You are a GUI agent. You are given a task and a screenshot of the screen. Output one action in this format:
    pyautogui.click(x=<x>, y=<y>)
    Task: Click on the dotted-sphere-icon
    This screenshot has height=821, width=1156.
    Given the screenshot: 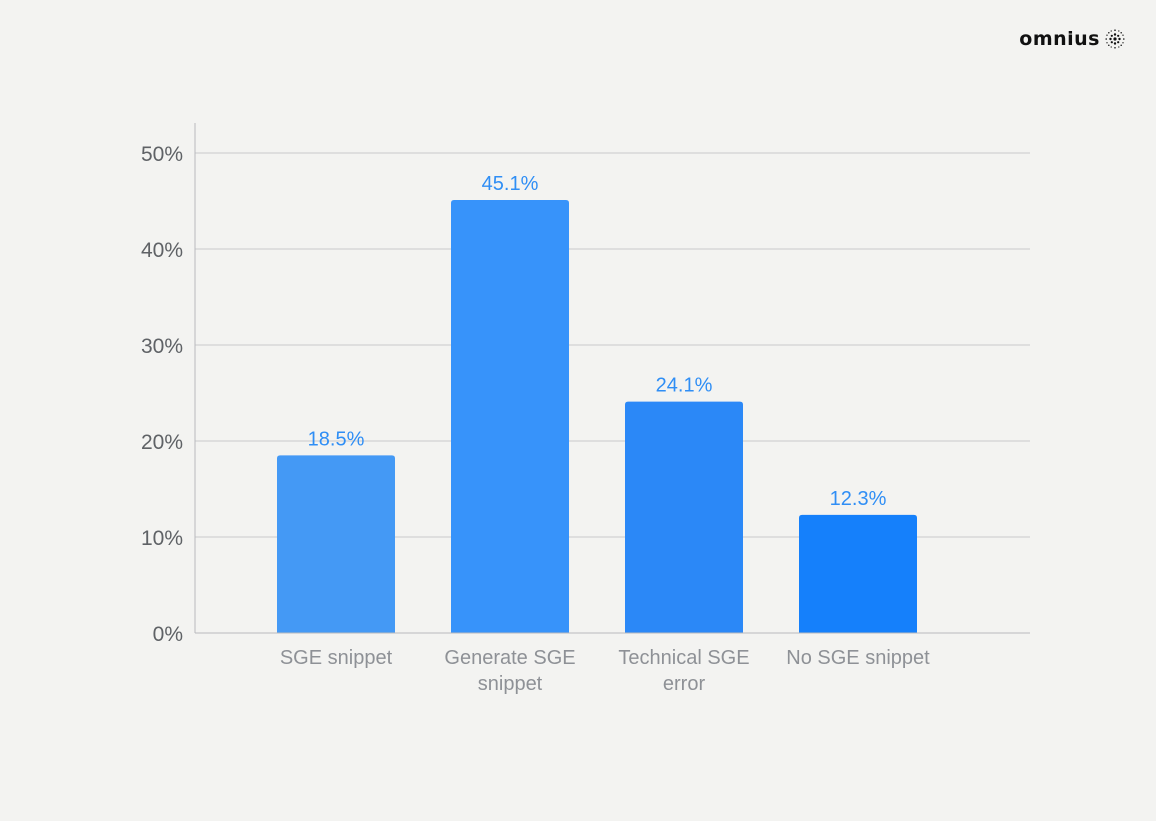 What is the action you would take?
    pyautogui.click(x=1115, y=39)
    